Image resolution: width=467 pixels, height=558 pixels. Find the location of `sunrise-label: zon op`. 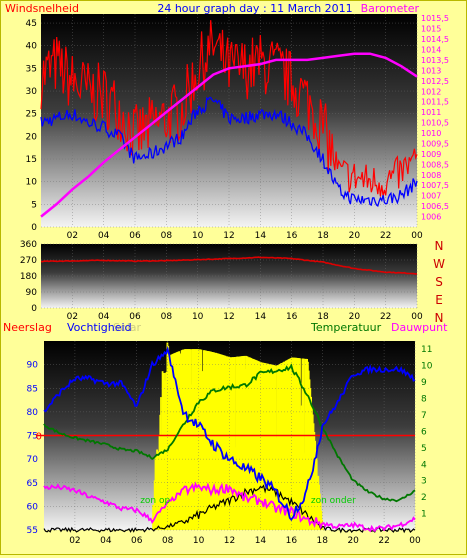

sunrise-label: zon op is located at coordinates (155, 501).